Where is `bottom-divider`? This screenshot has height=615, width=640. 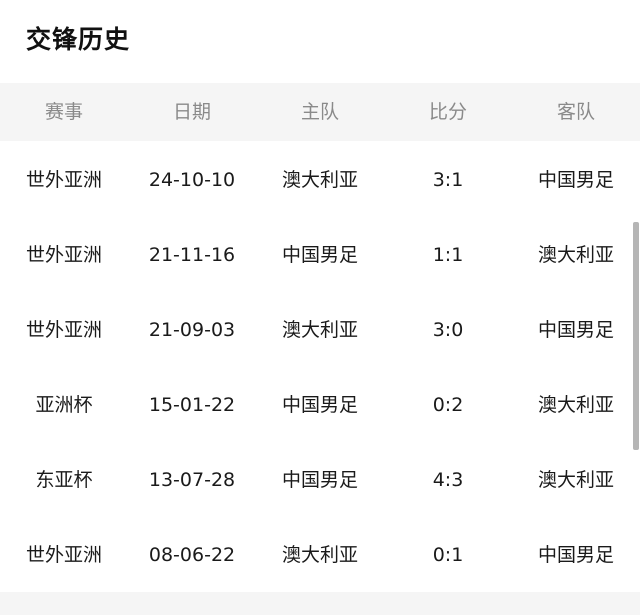 bottom-divider is located at coordinates (320, 603).